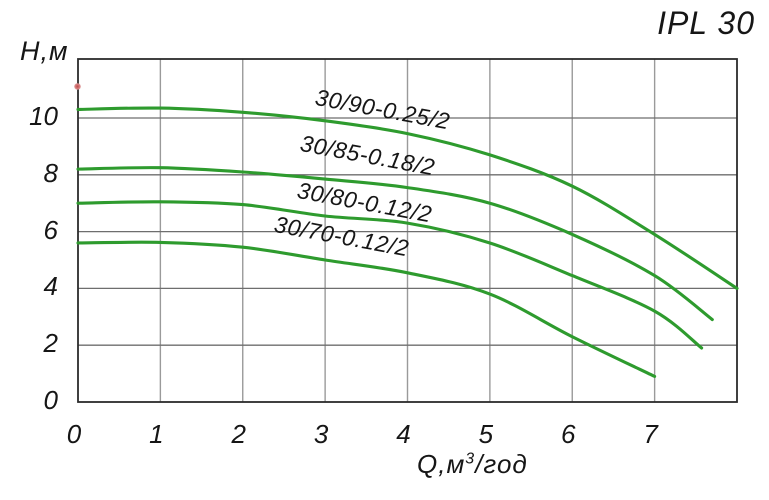 Image resolution: width=769 pixels, height=500 pixels. I want to click on x-tick-label: 6, so click(568, 434).